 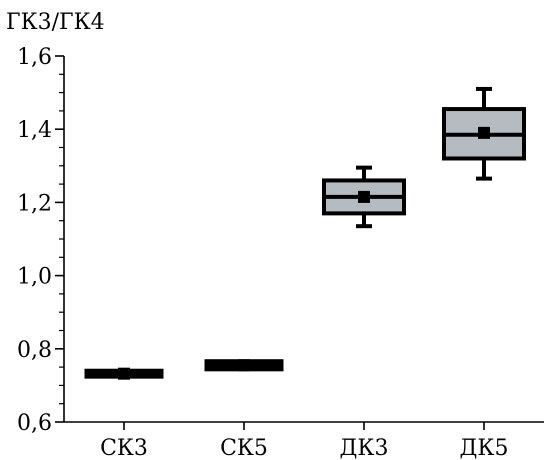 What do you see at coordinates (364, 448) in the screenshot?
I see `x-tick-label: ДК3` at bounding box center [364, 448].